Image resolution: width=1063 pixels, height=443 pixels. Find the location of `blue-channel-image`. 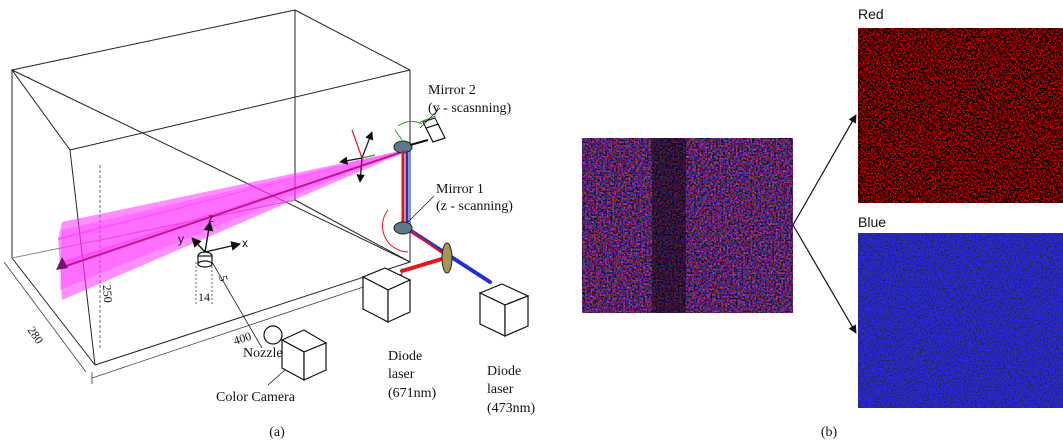

blue-channel-image is located at coordinates (960, 320).